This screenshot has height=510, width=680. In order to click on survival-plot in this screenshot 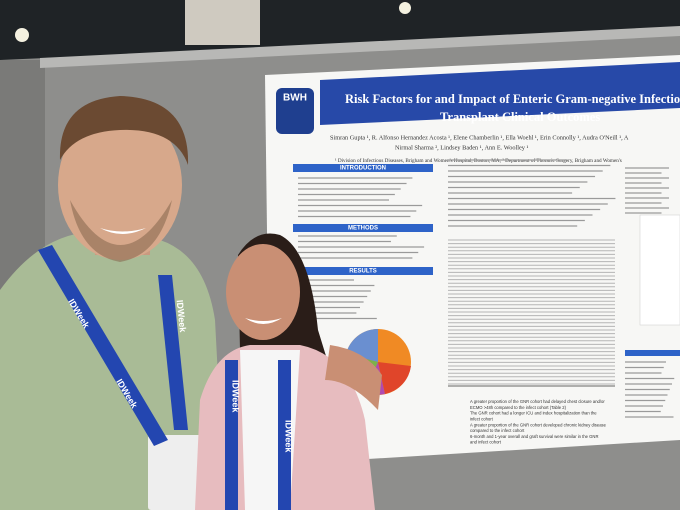, I will do `click(659, 270)`.